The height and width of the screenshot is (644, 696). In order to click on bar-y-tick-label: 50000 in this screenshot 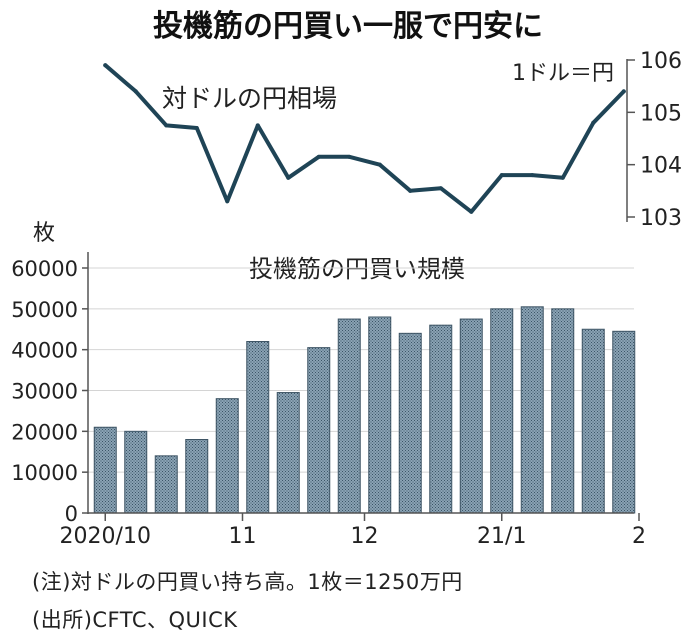, I will do `click(44, 310)`.